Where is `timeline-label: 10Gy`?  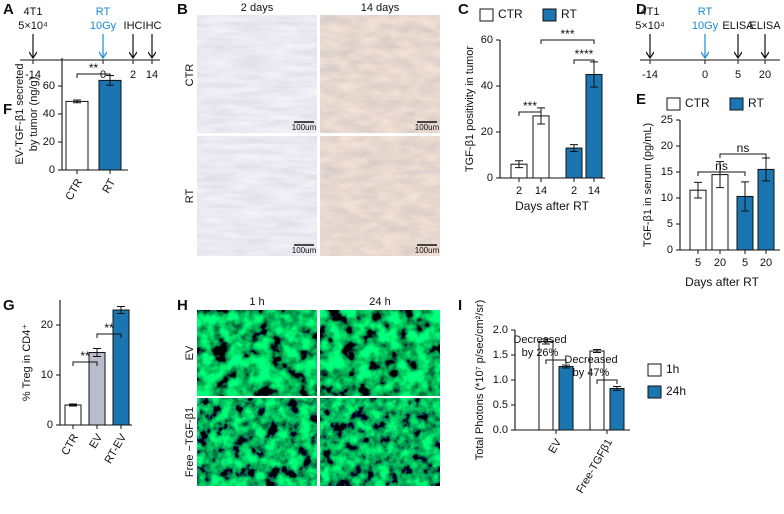 timeline-label: 10Gy is located at coordinates (103, 26).